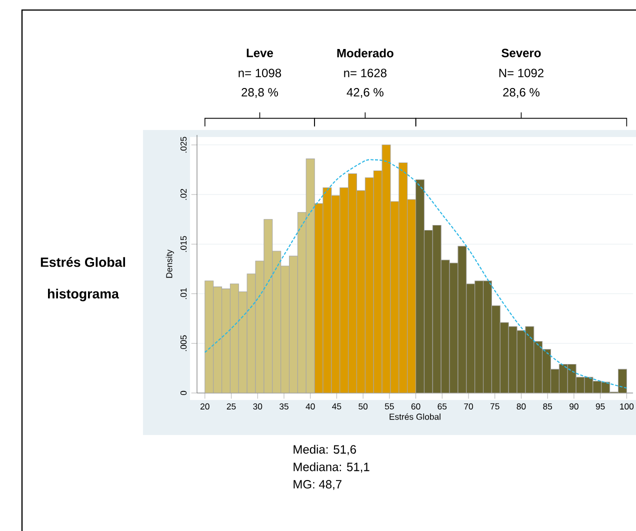 The height and width of the screenshot is (531, 636). Describe the element at coordinates (337, 406) in the screenshot. I see `x-tick-label: 45` at that location.